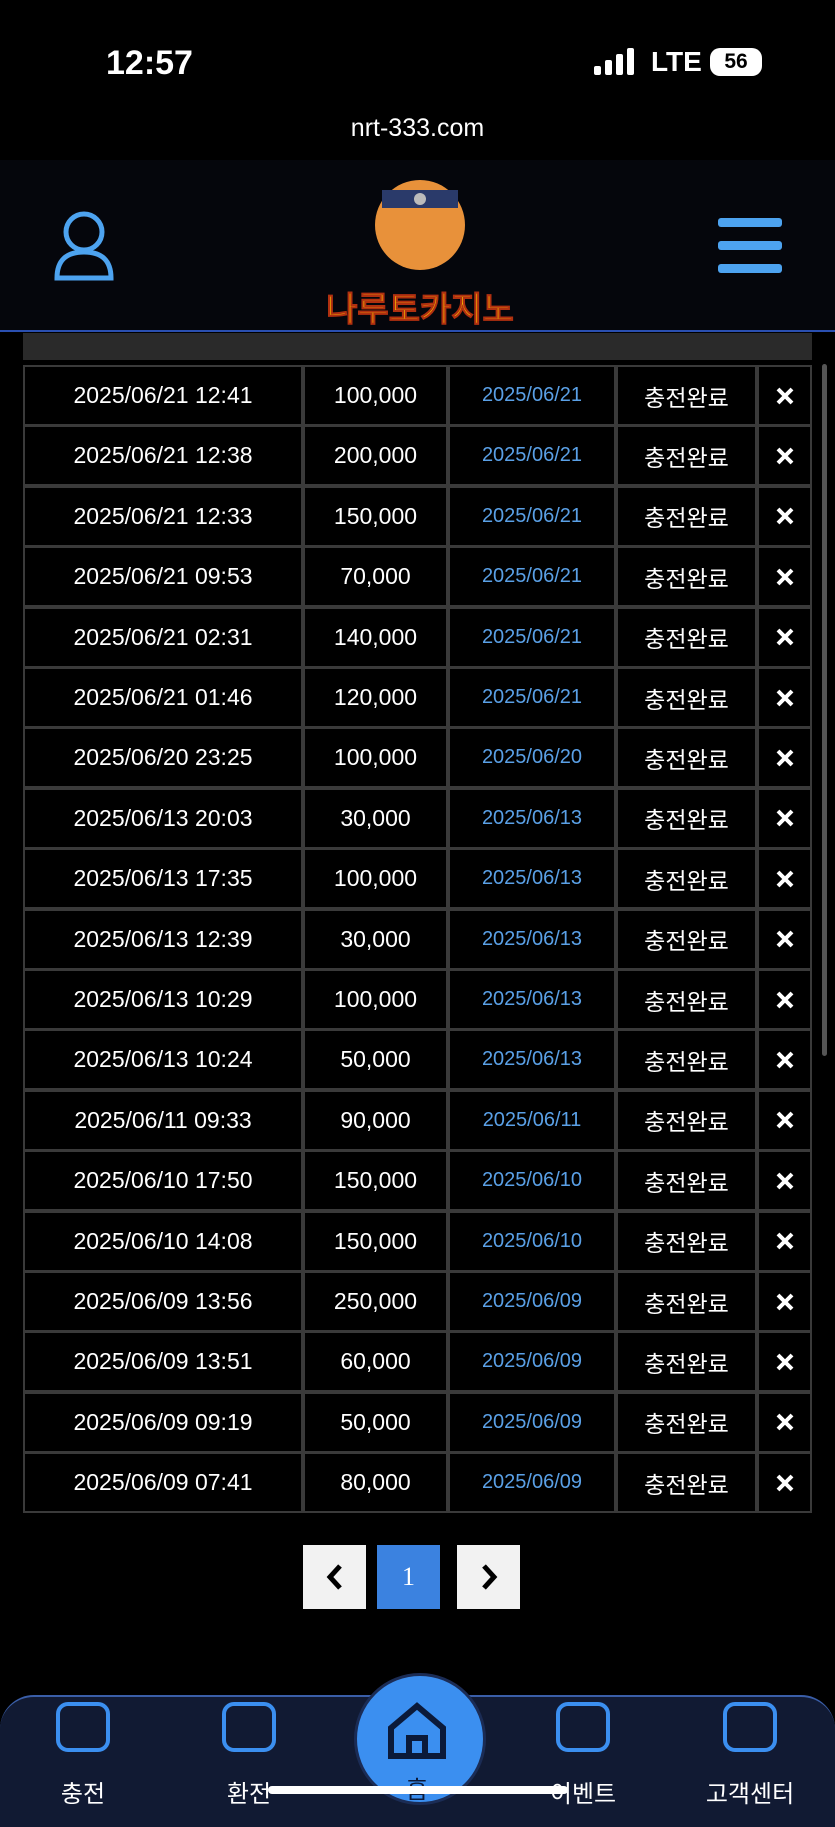  I want to click on logo: 나루토카지노, so click(420, 310).